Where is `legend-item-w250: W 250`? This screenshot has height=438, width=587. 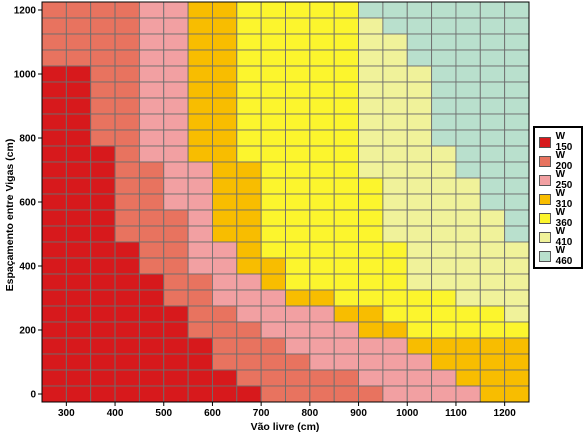
legend-item-w250: W 250 is located at coordinates (560, 180).